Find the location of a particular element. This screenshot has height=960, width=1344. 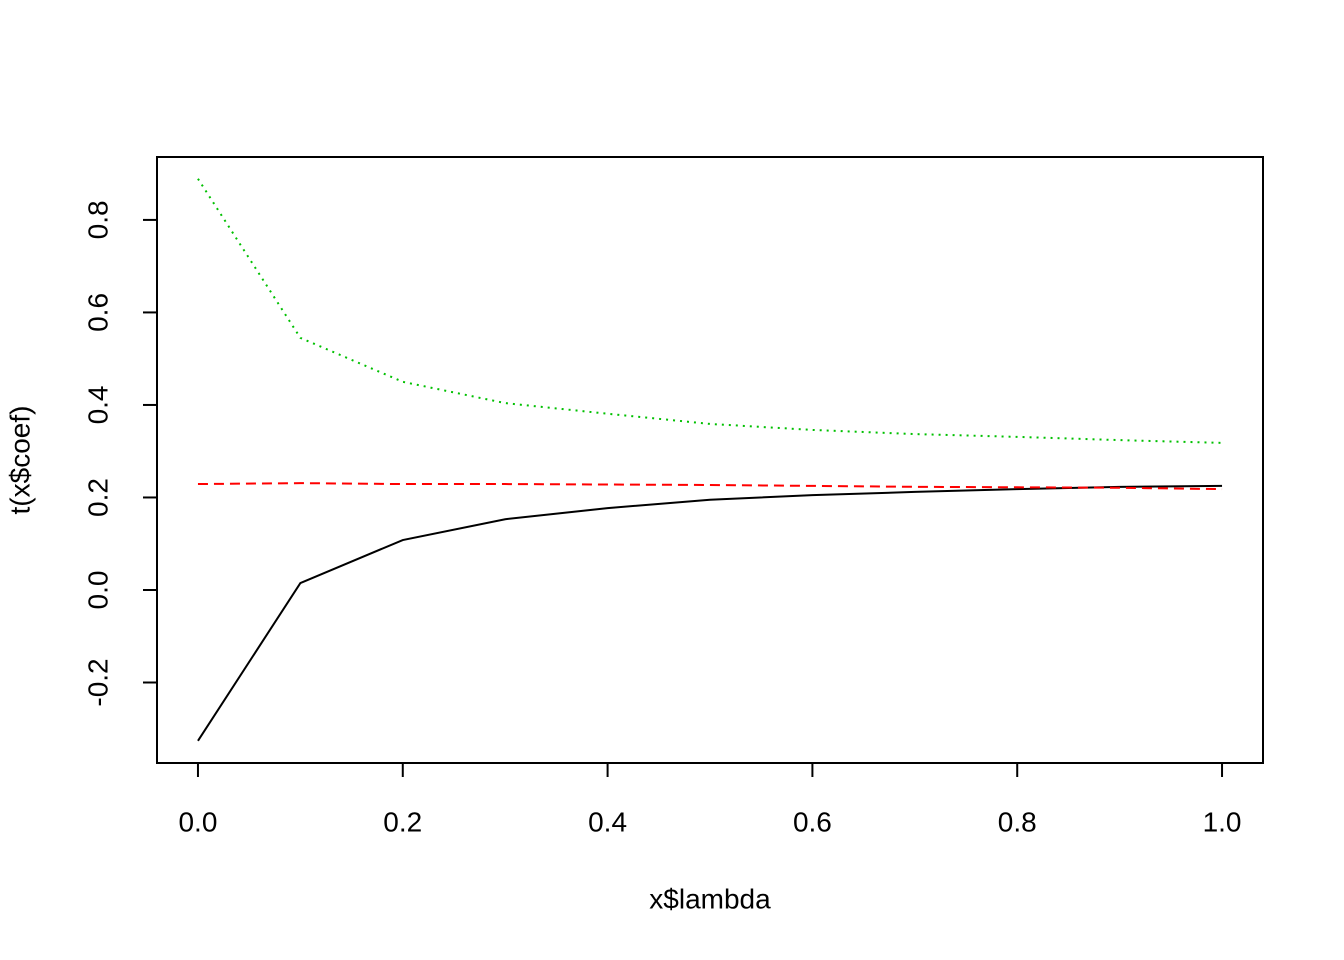

x-tick-label: 0.8 is located at coordinates (1017, 821).